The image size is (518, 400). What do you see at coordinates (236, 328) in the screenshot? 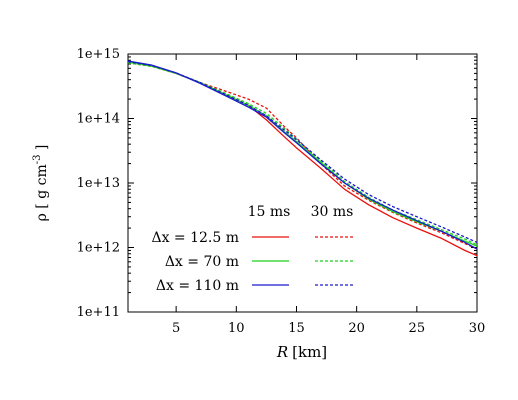
I see `x-tick-label: 10` at bounding box center [236, 328].